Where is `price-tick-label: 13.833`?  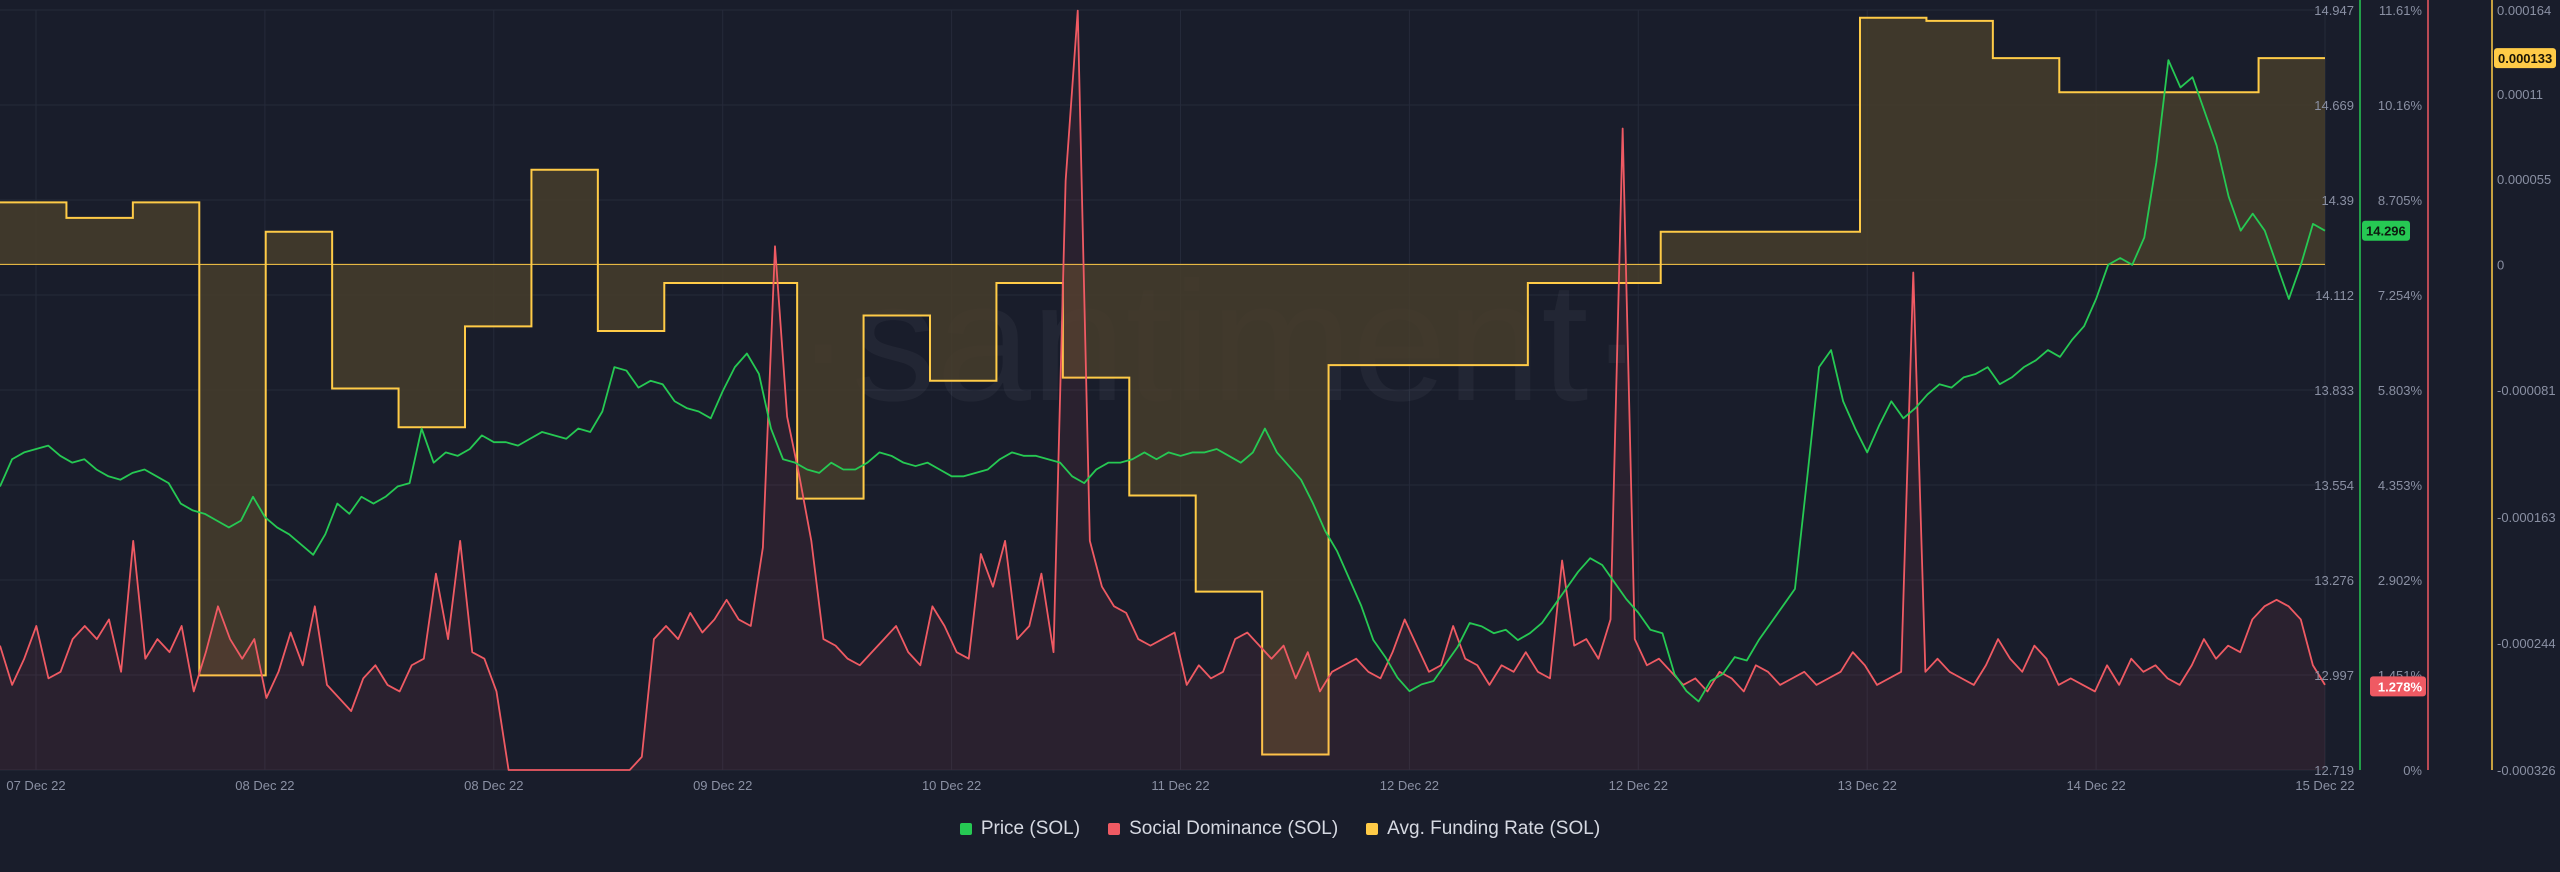
price-tick-label: 13.833 is located at coordinates (2334, 390).